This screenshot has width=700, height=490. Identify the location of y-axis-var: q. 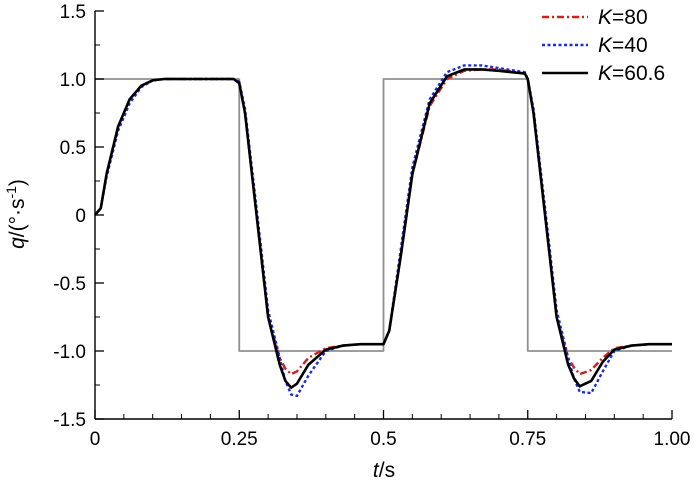
(17, 243).